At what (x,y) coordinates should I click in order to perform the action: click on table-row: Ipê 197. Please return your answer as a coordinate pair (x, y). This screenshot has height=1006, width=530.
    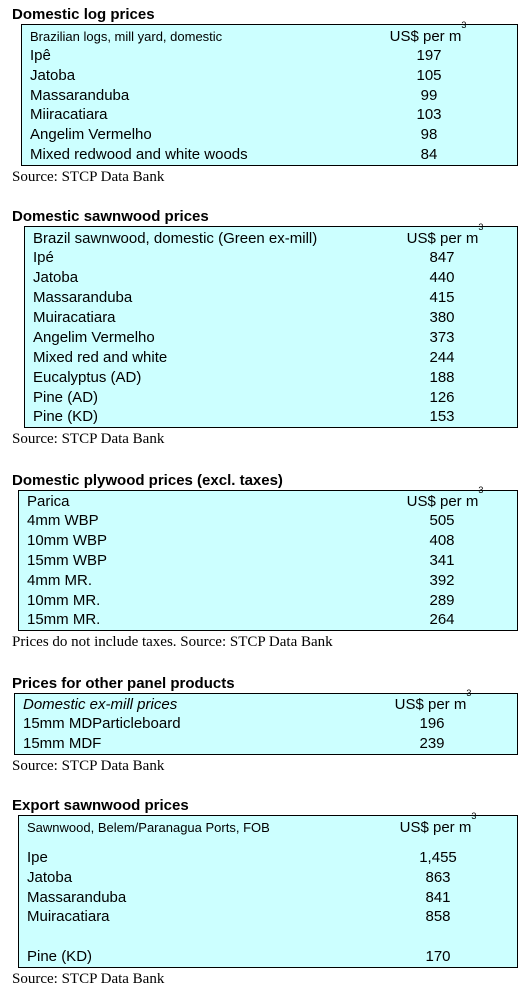
    Looking at the image, I should click on (236, 55).